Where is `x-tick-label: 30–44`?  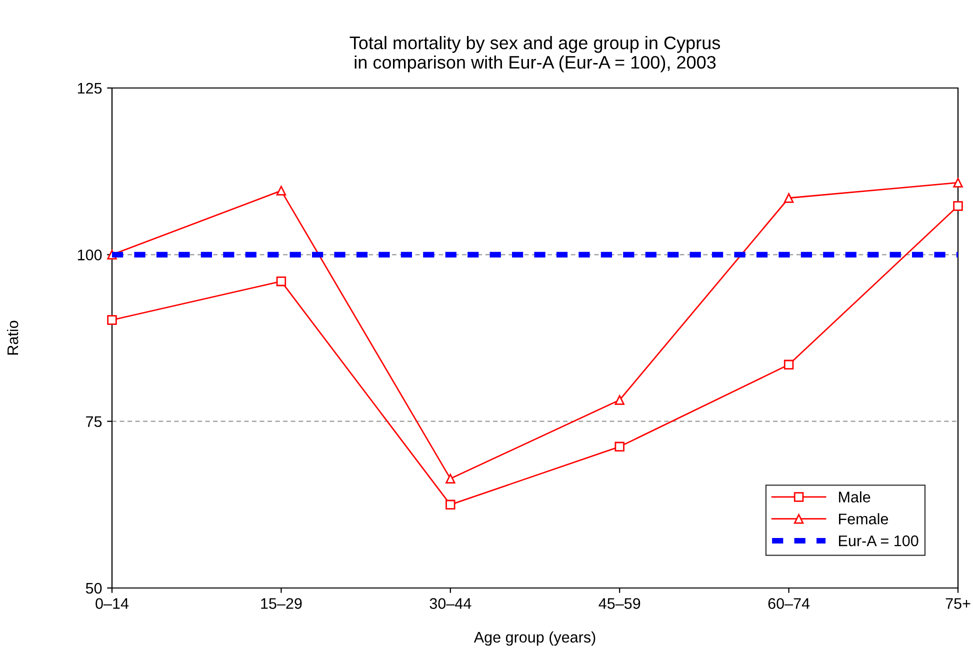
x-tick-label: 30–44 is located at coordinates (451, 603).